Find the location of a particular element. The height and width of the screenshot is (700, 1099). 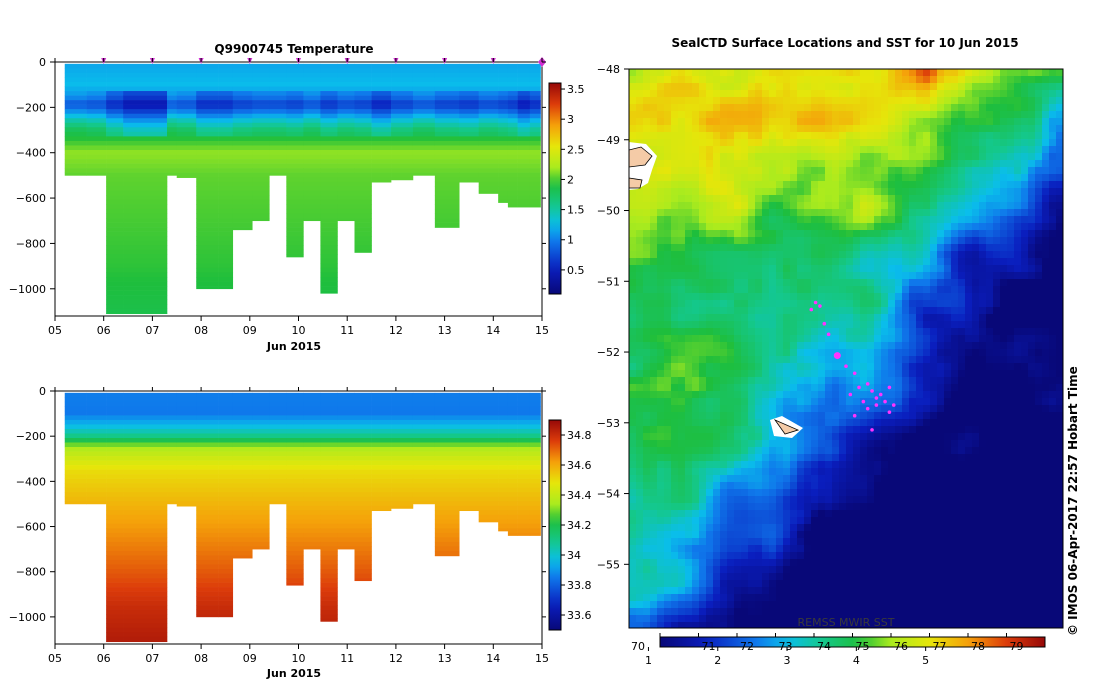

x-tick-label: 15 is located at coordinates (542, 330).